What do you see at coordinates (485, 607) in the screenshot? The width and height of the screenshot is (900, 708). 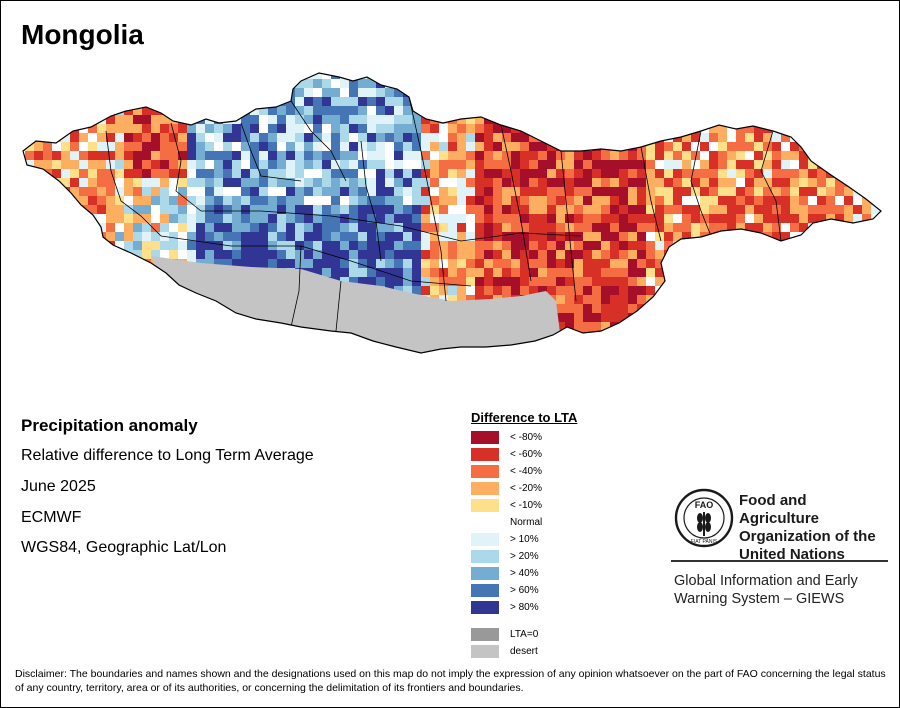 I see `legend-swatch` at bounding box center [485, 607].